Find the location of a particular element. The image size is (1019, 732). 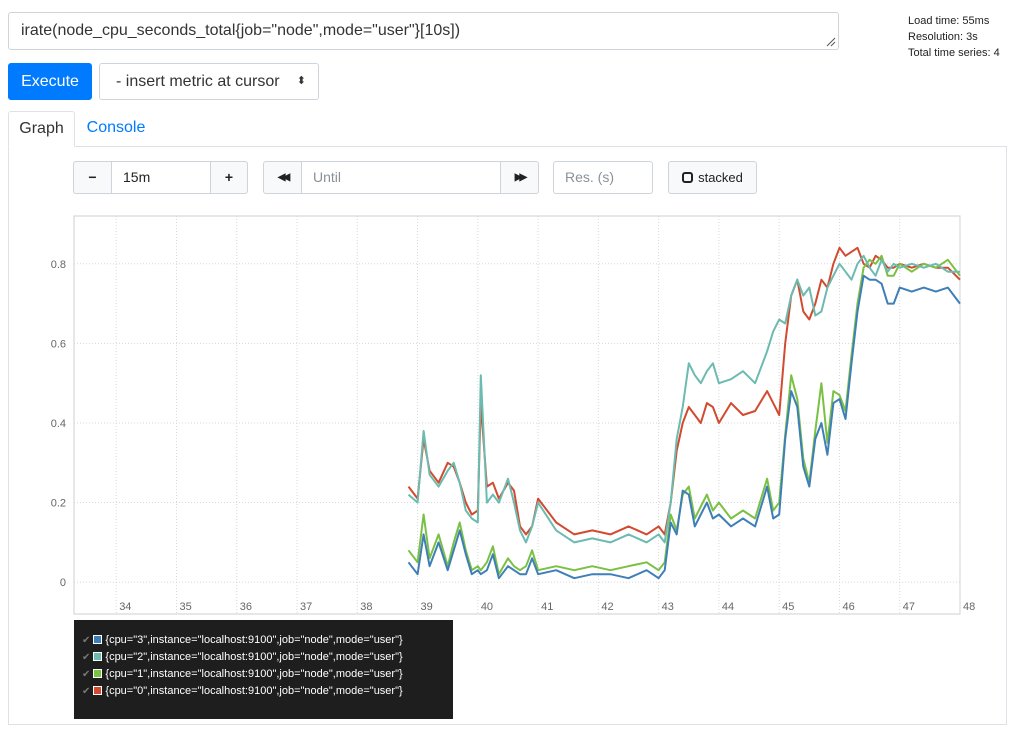

back-icon: ◀◀ is located at coordinates (282, 177).